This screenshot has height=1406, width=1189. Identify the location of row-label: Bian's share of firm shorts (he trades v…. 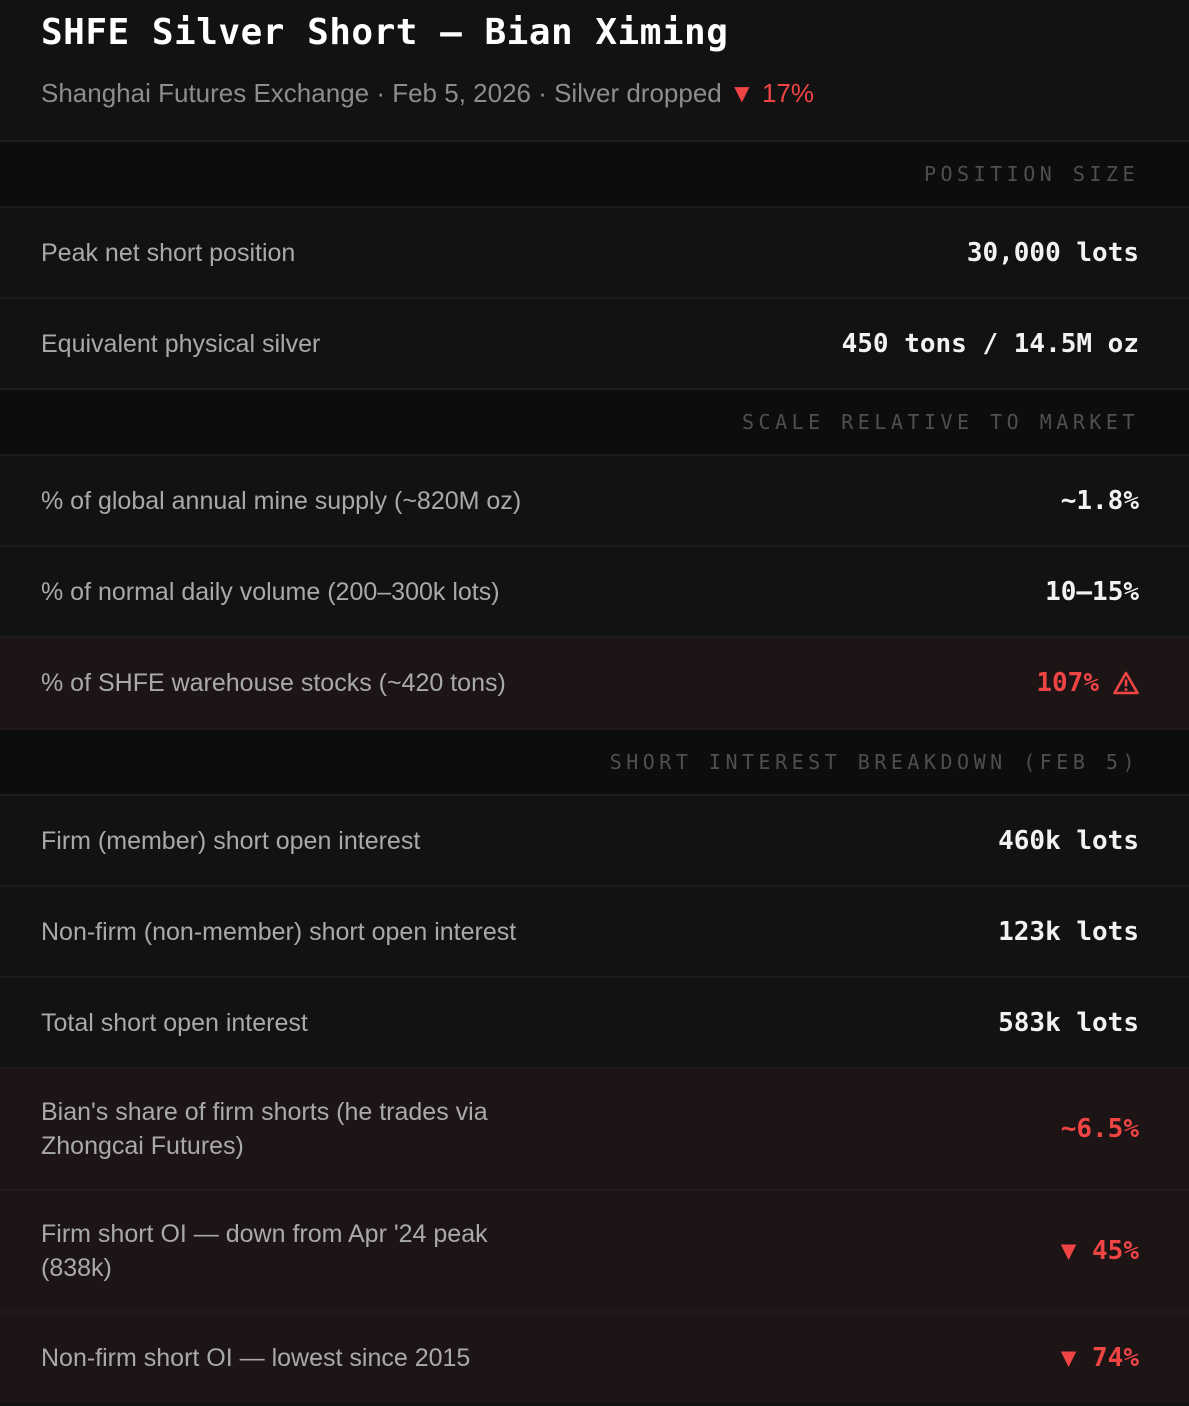
(264, 1129).